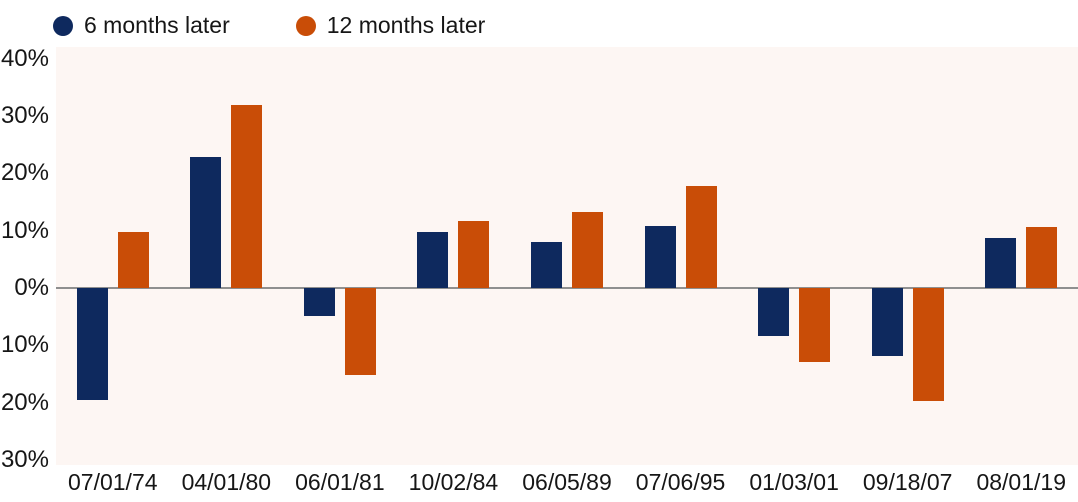  Describe the element at coordinates (360, 331) in the screenshot. I see `bar-12-months-06/01/81` at that location.